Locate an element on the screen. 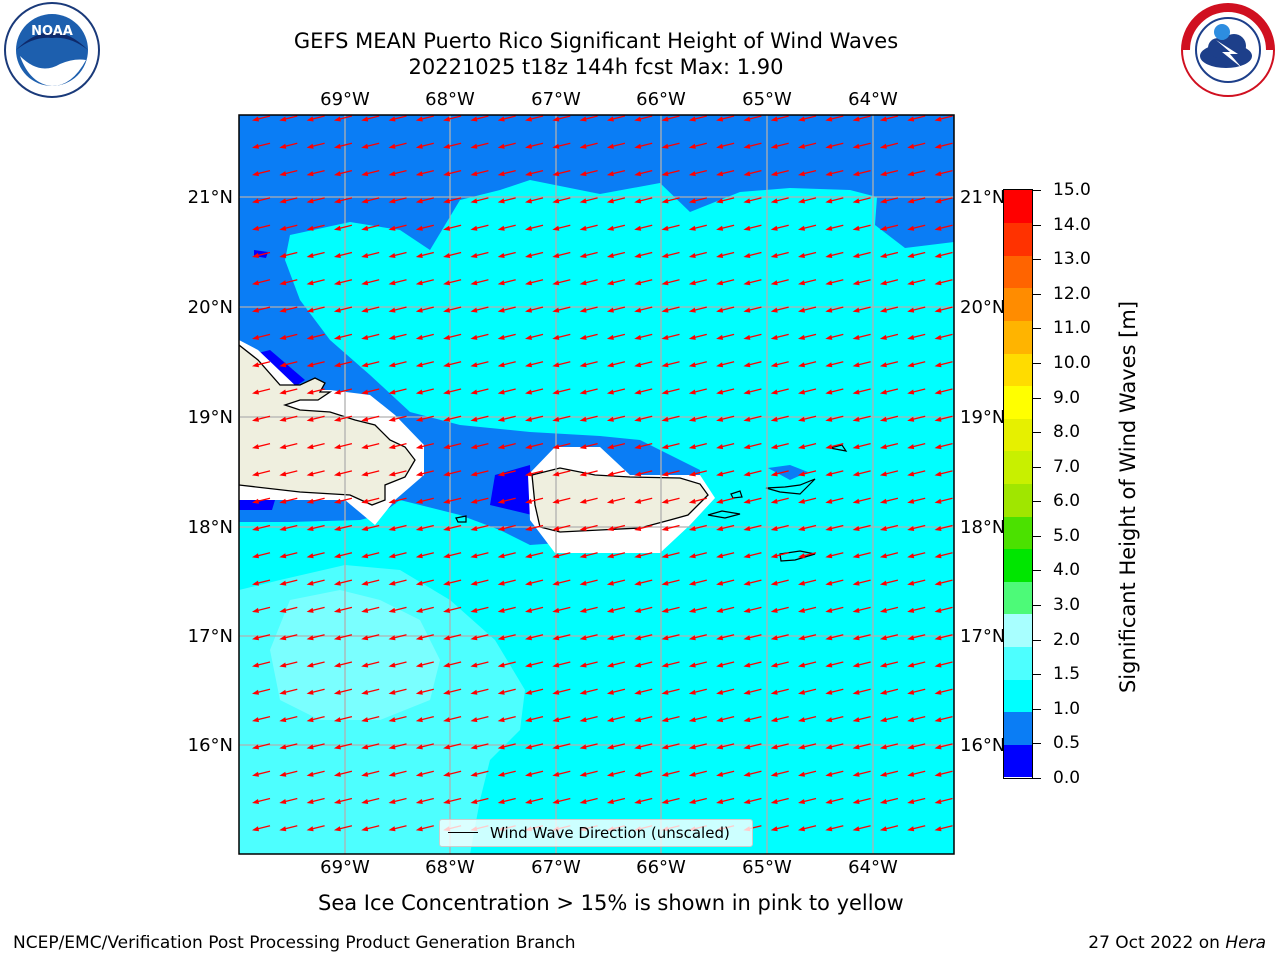 This screenshot has height=960, width=1280. footer-host: Hera is located at coordinates (1245, 943).